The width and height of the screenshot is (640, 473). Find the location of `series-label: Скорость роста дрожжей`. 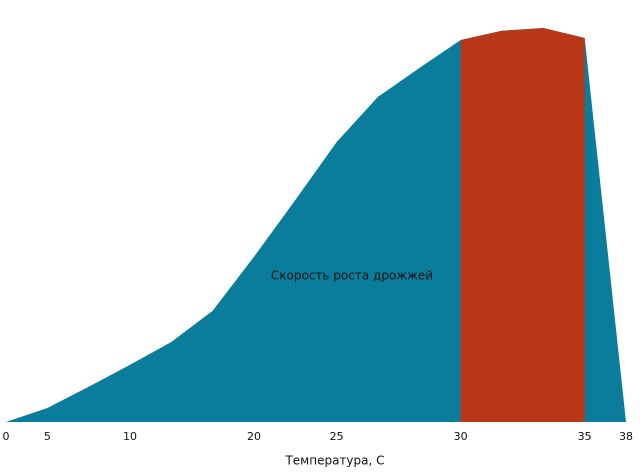

series-label: Скорость роста дрожжей is located at coordinates (352, 276).